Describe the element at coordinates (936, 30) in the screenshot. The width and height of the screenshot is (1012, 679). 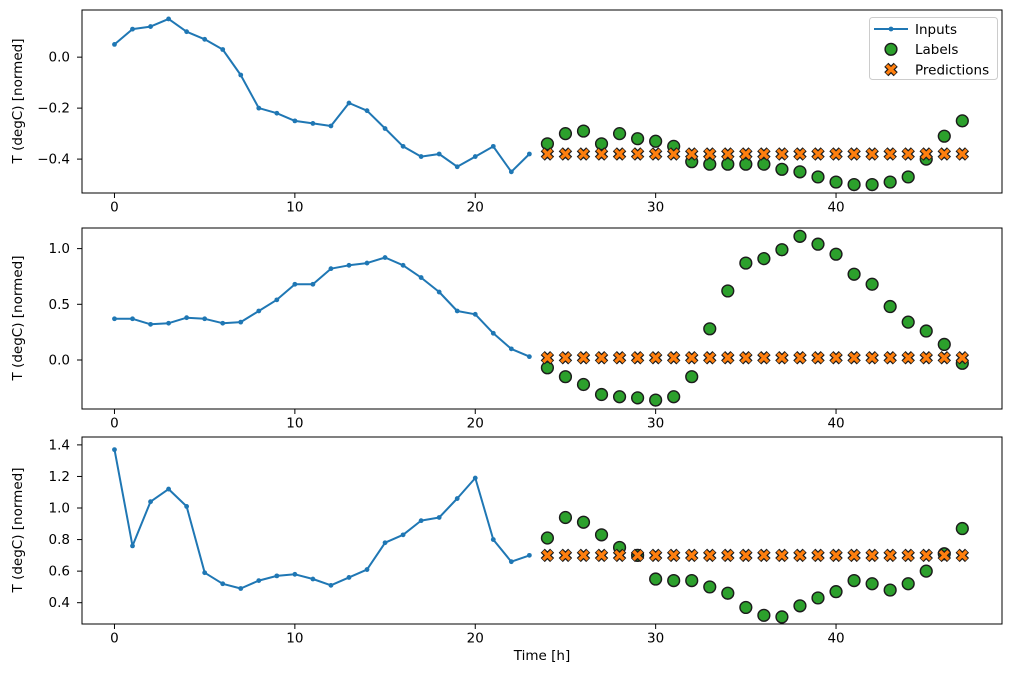
I see `legend-label-inputs: Inputs` at that location.